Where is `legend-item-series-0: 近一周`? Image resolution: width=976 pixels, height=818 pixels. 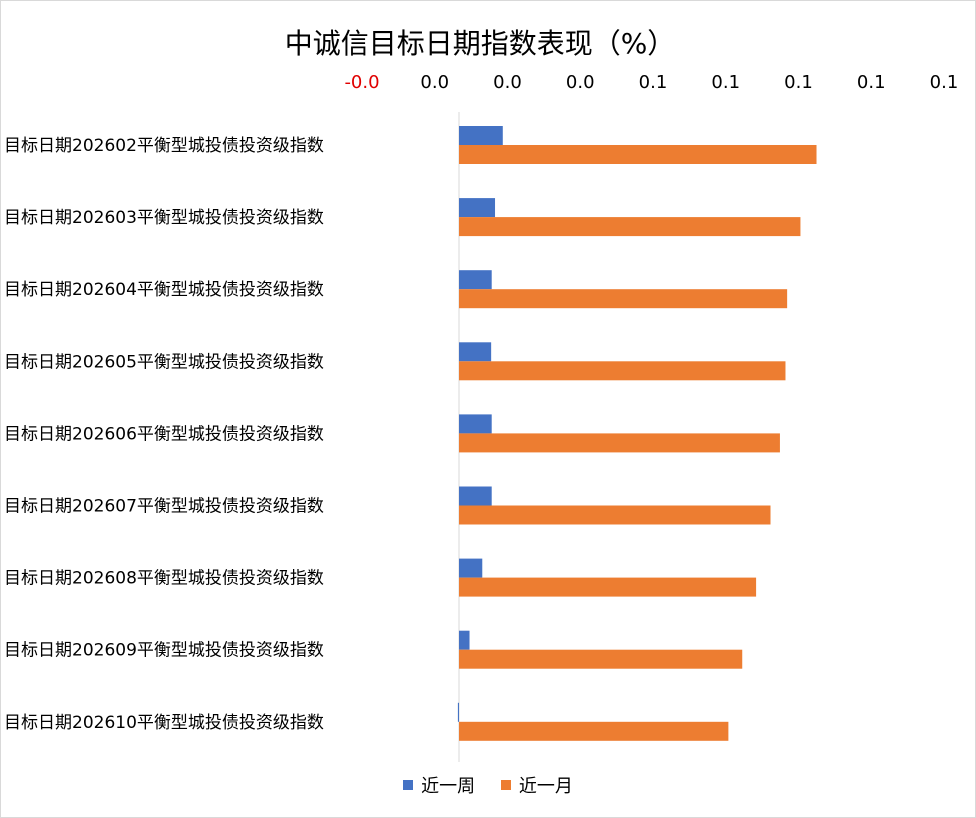
legend-item-series-0: 近一周 is located at coordinates (439, 785).